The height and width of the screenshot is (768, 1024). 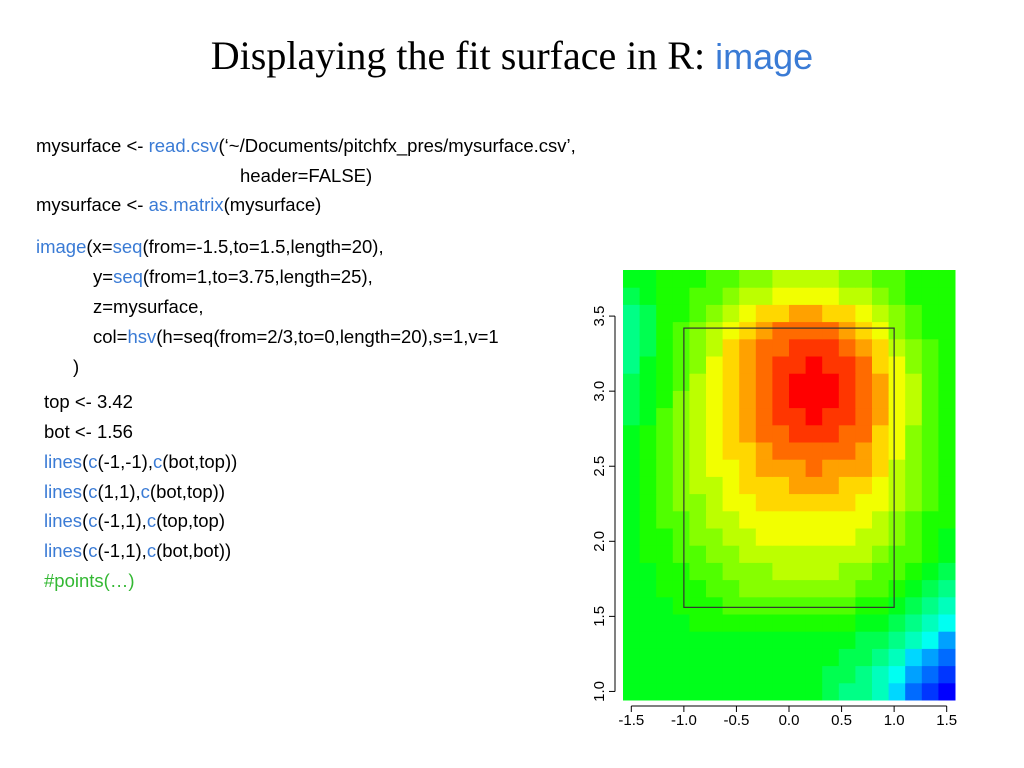 What do you see at coordinates (142, 336) in the screenshot?
I see `code-fn: hsv` at bounding box center [142, 336].